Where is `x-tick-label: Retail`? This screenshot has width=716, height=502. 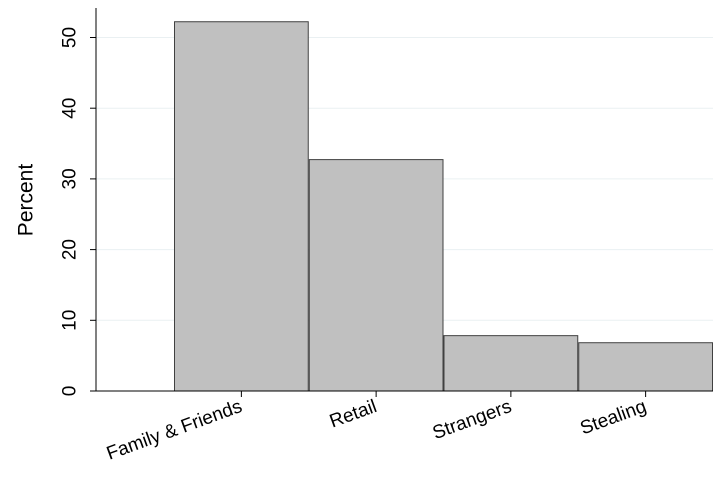 x-tick-label: Retail is located at coordinates (353, 414).